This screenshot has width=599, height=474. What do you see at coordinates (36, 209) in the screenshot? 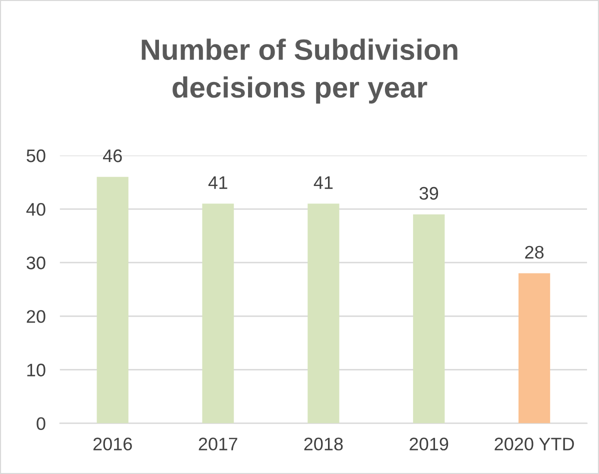
I see `y-tick-label: 40` at bounding box center [36, 209].